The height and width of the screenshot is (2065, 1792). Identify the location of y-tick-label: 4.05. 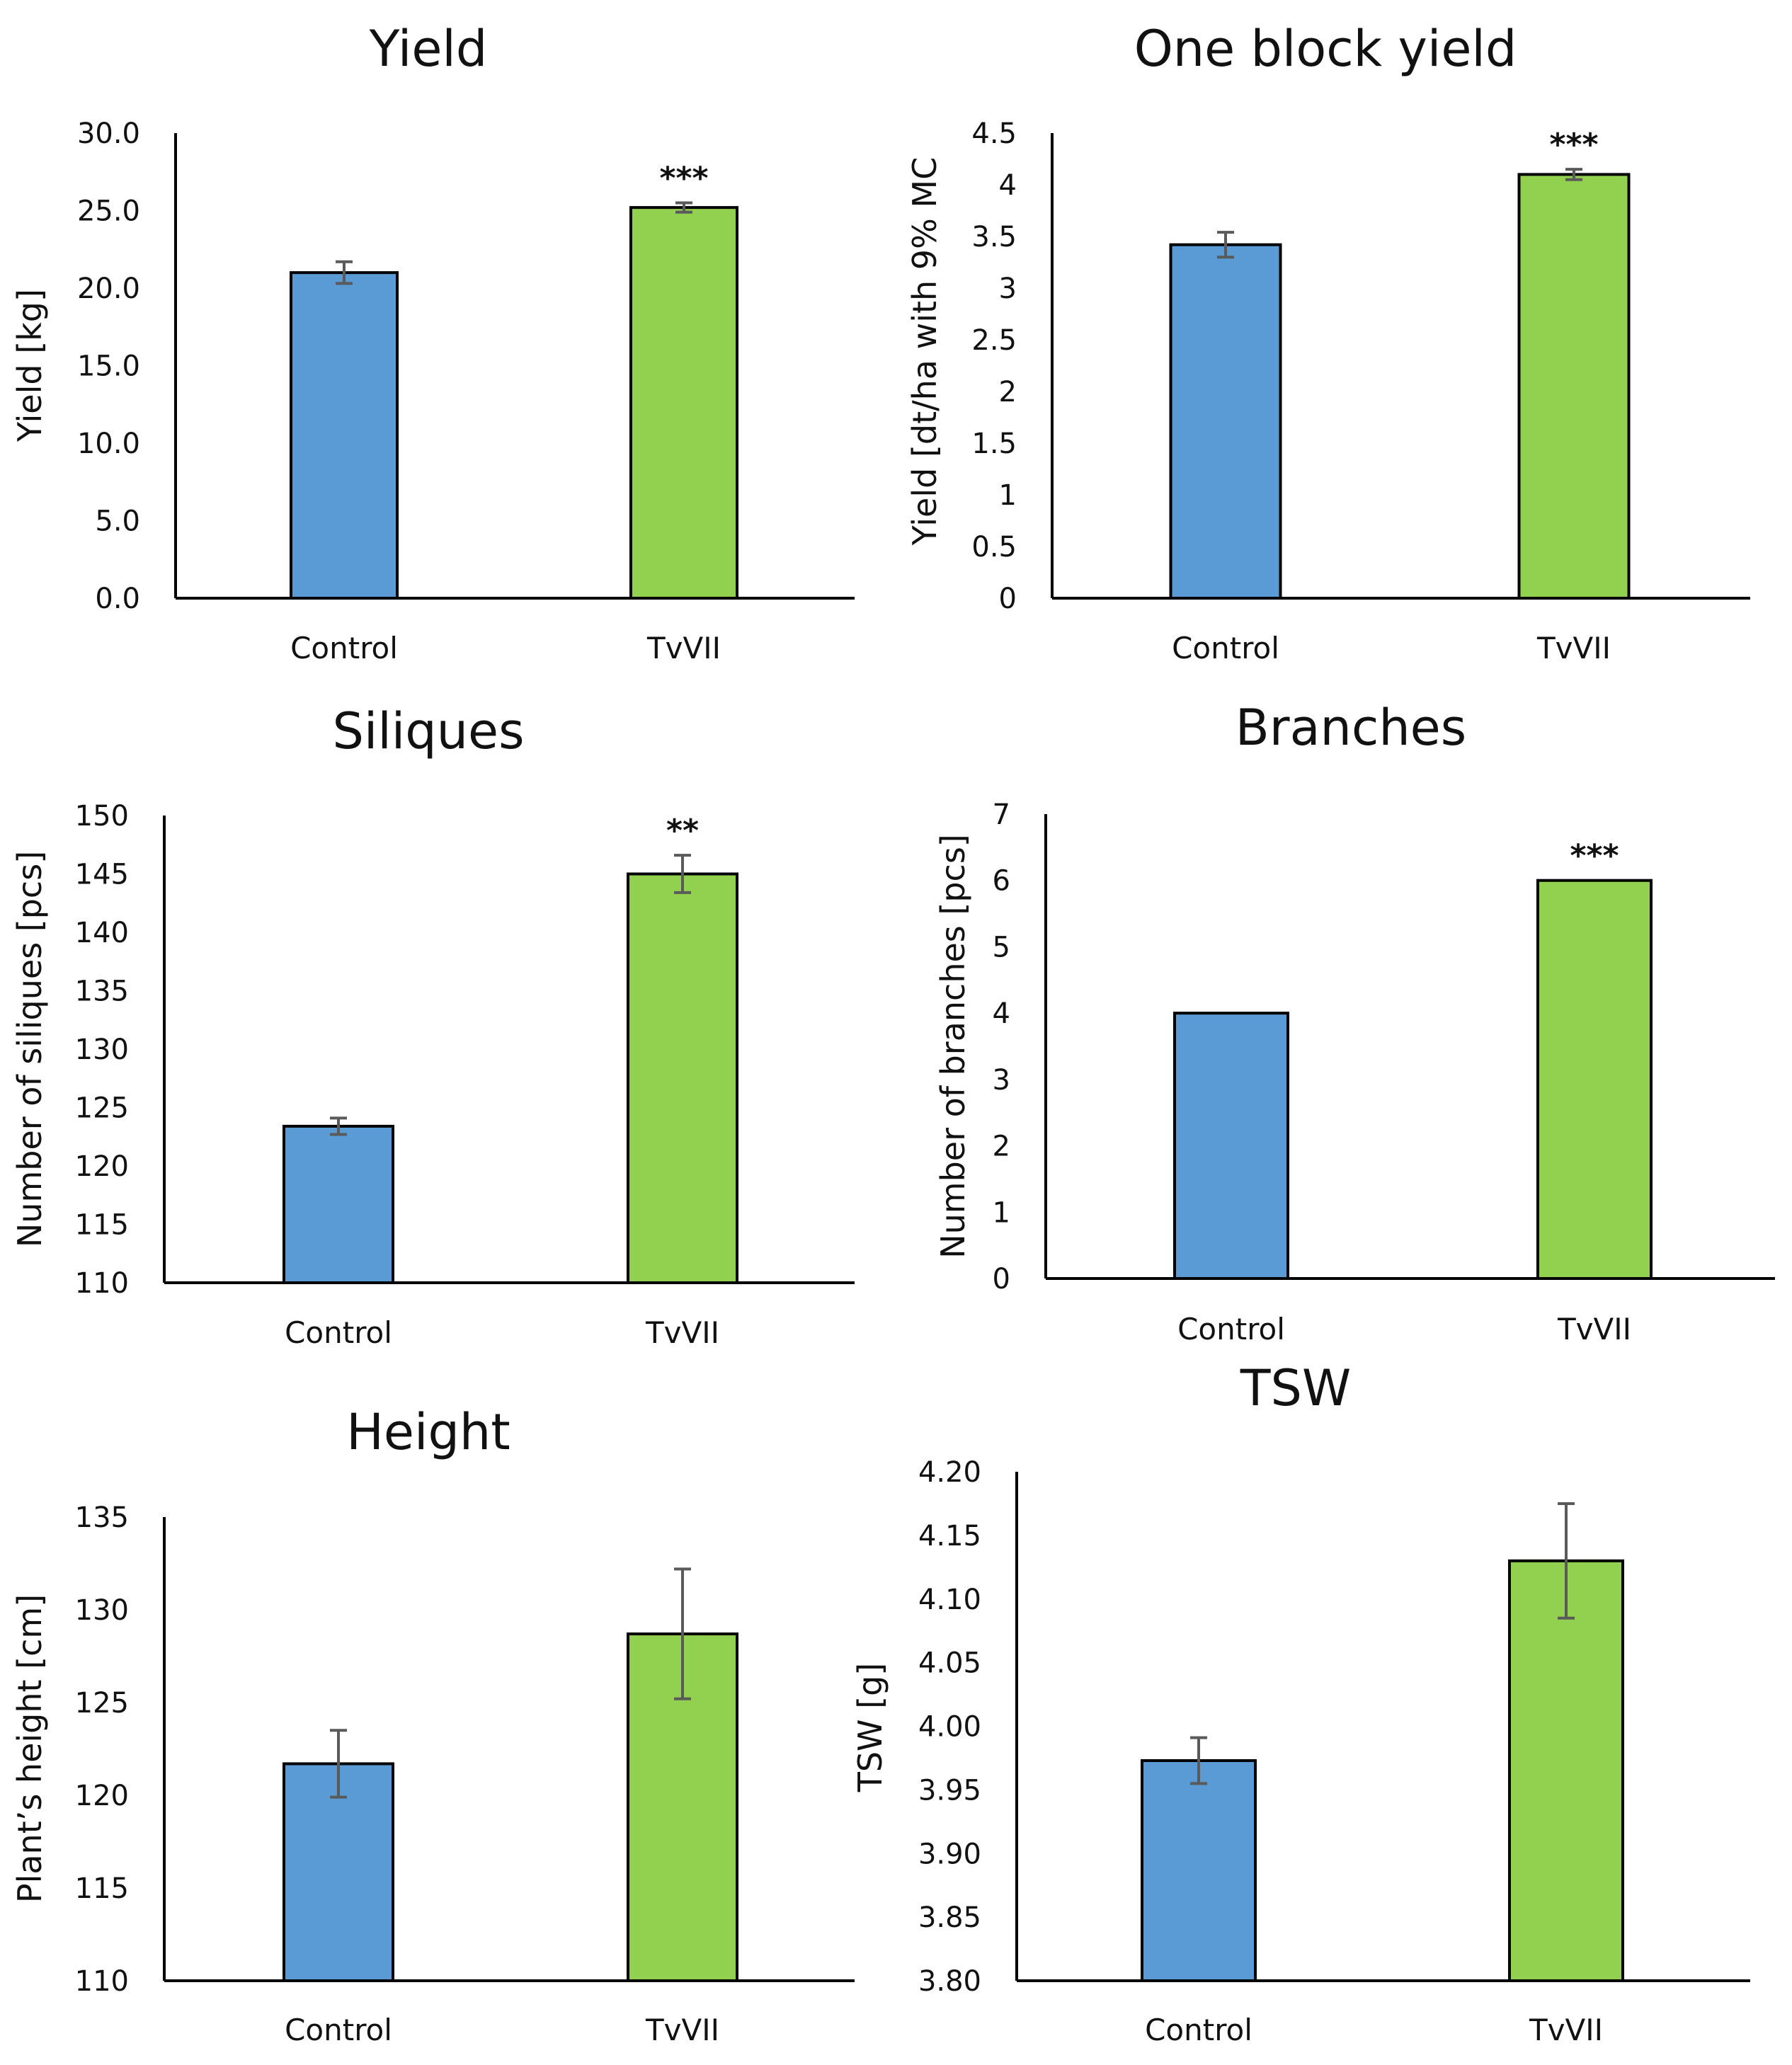
(949, 1663).